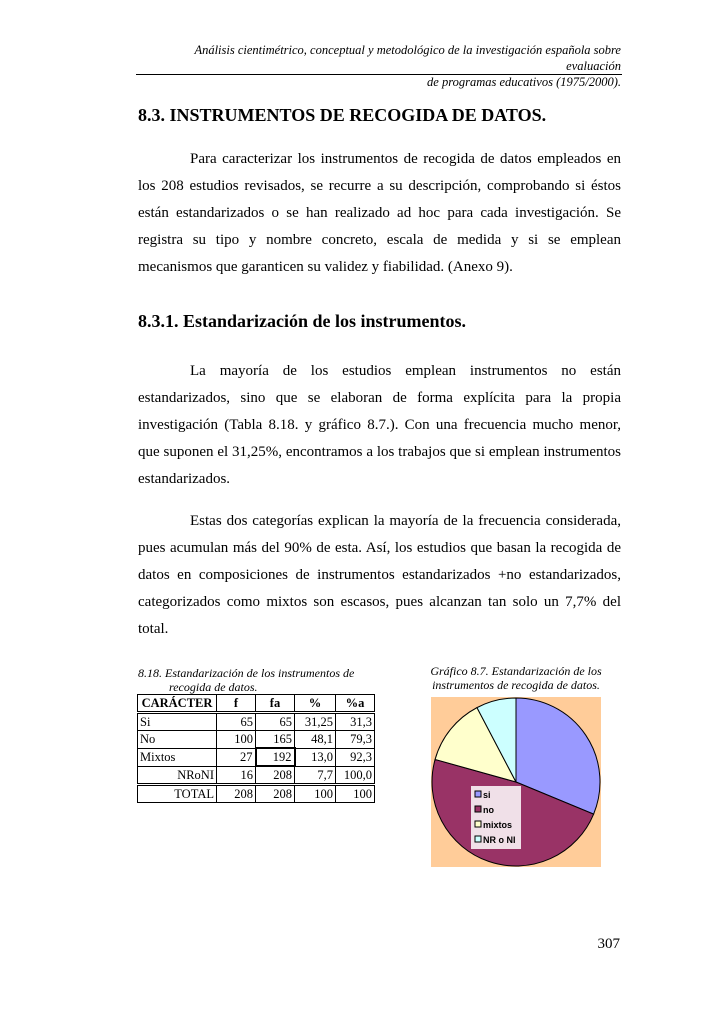  What do you see at coordinates (275, 739) in the screenshot?
I see `cell: 165` at bounding box center [275, 739].